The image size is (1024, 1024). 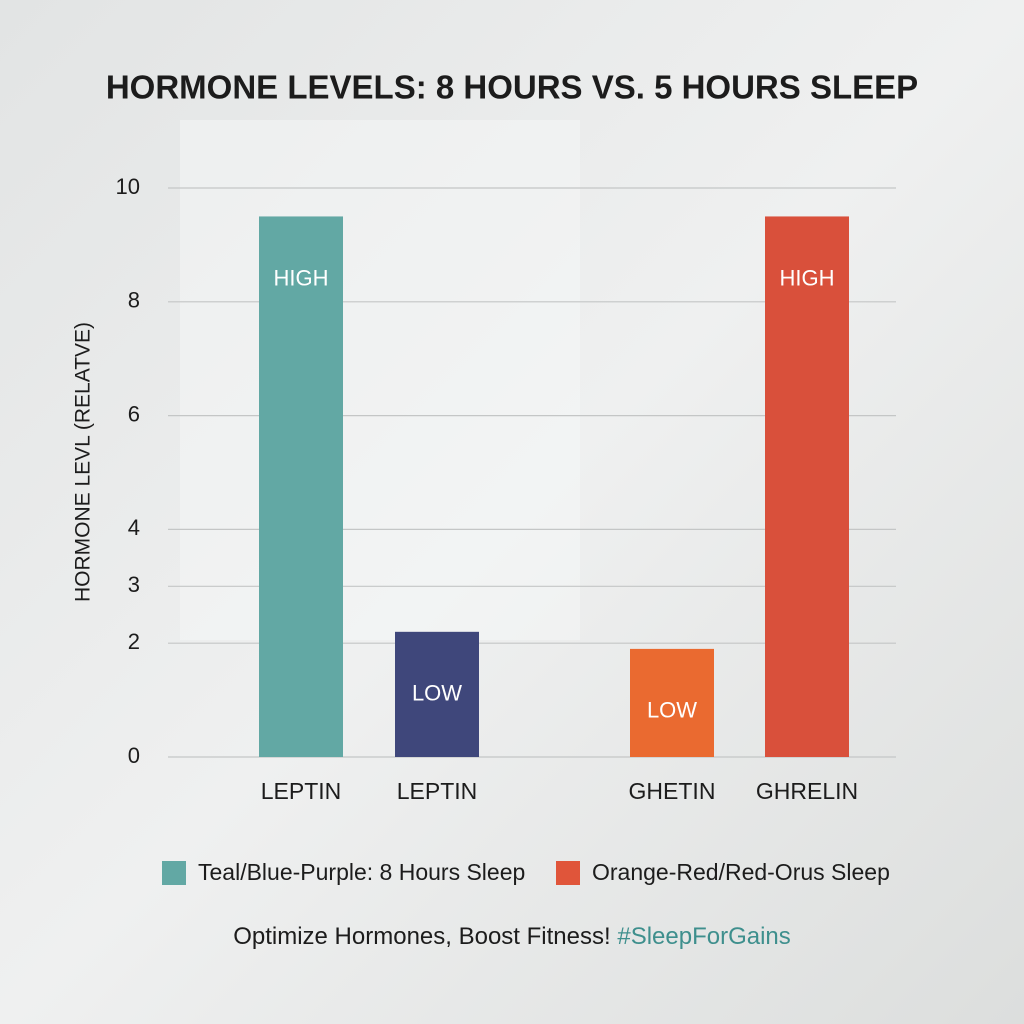 What do you see at coordinates (421, 936) in the screenshot?
I see `footer-text: Optimize Hormones, Boost Fitness!` at bounding box center [421, 936].